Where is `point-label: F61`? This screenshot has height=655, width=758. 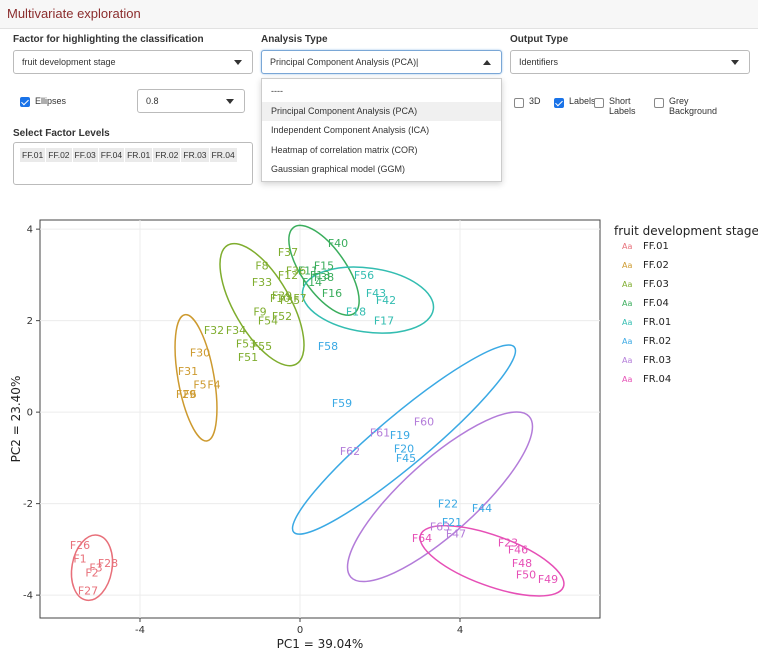 point-label: F61 is located at coordinates (380, 433).